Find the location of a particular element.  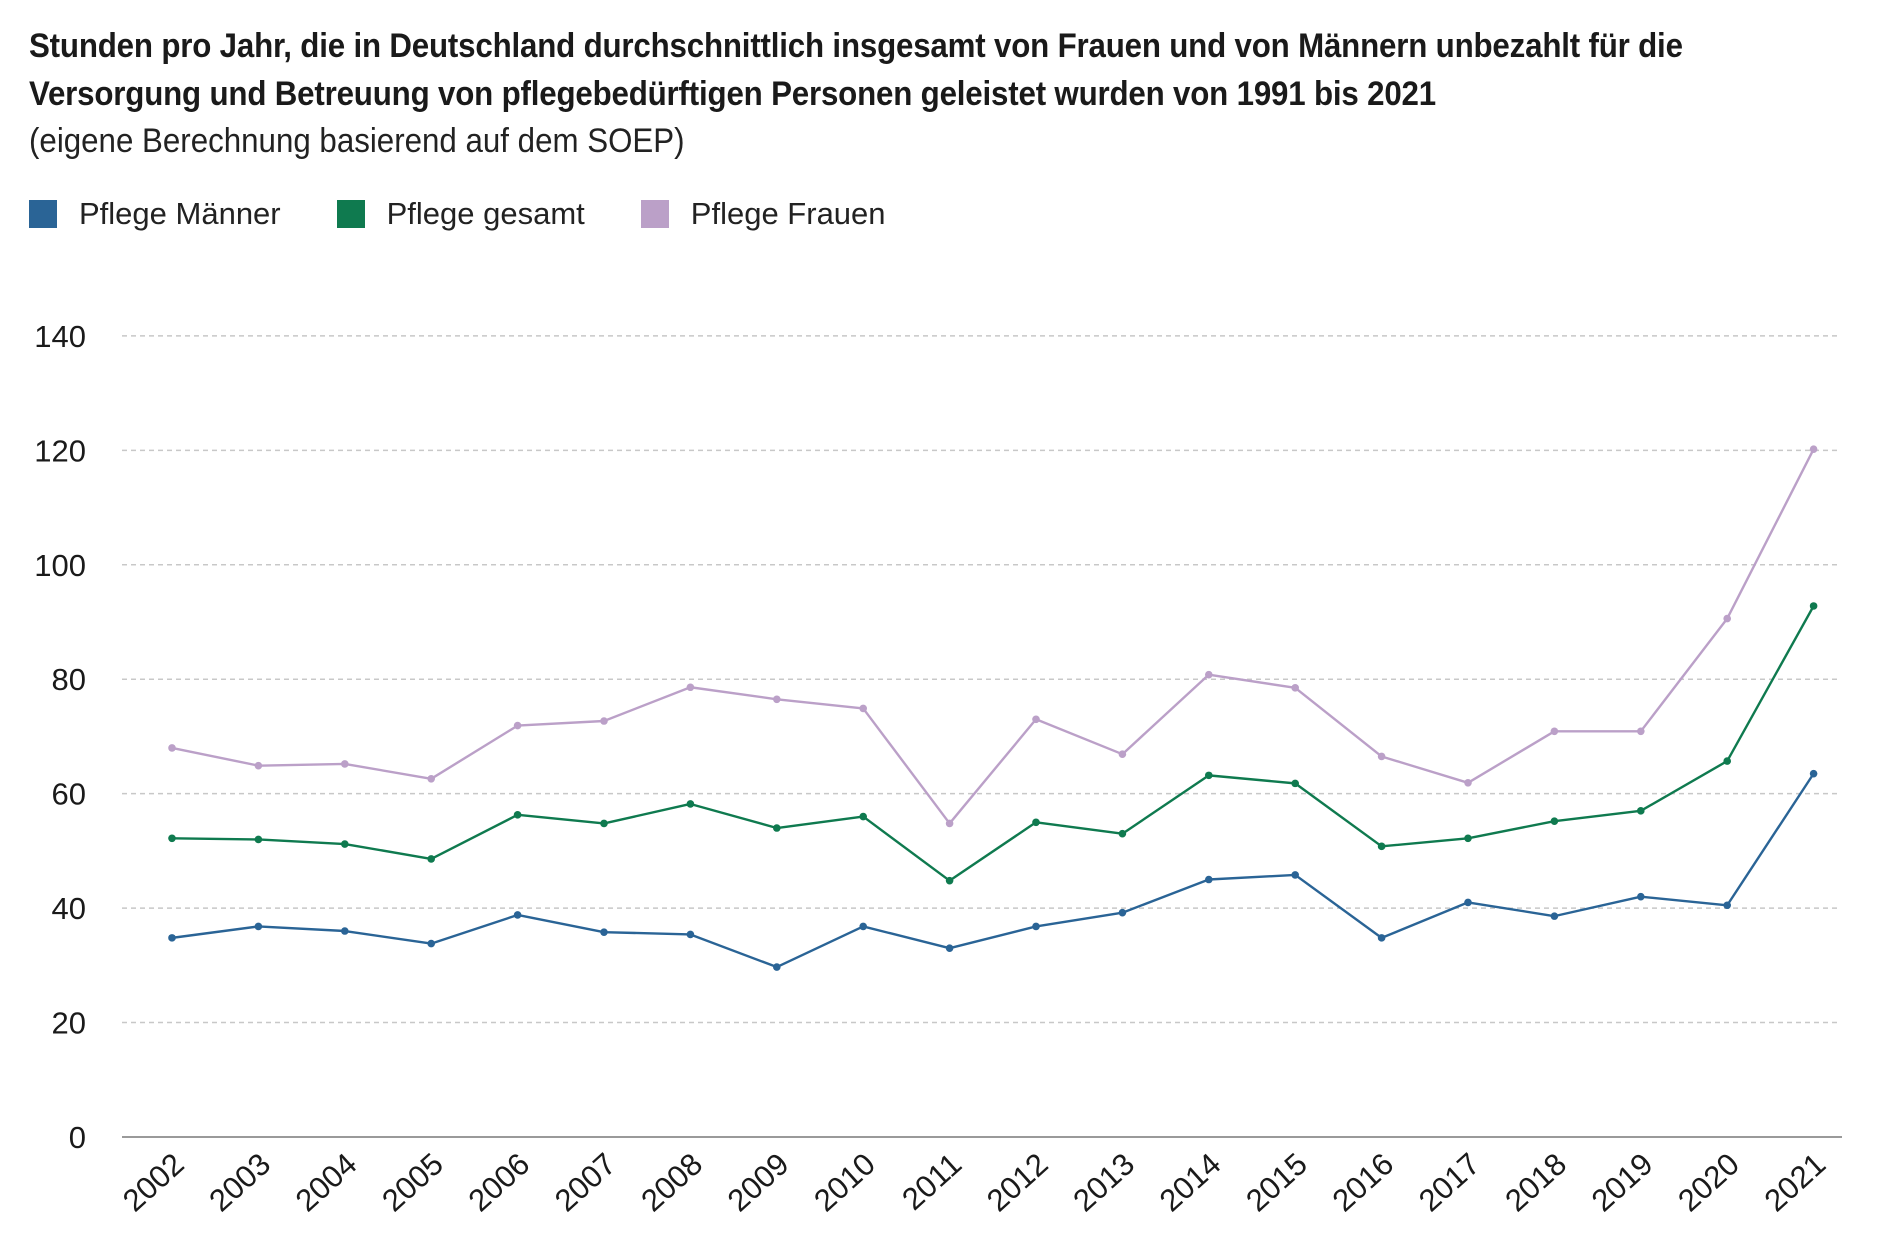

data-point-frauen-2008 is located at coordinates (690, 687).